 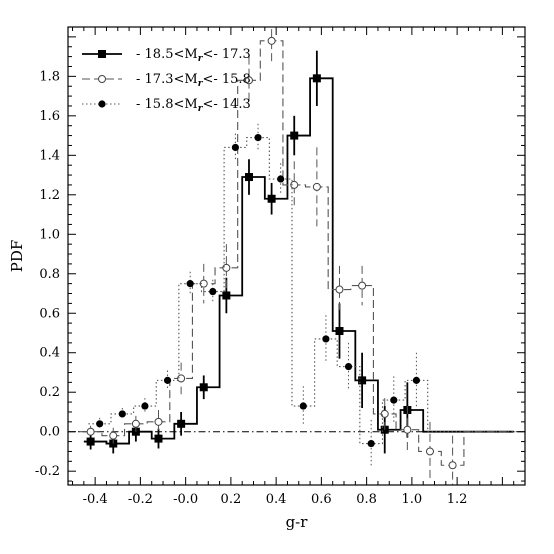 What do you see at coordinates (140, 499) in the screenshot?
I see `x-tick-label: -0.2` at bounding box center [140, 499].